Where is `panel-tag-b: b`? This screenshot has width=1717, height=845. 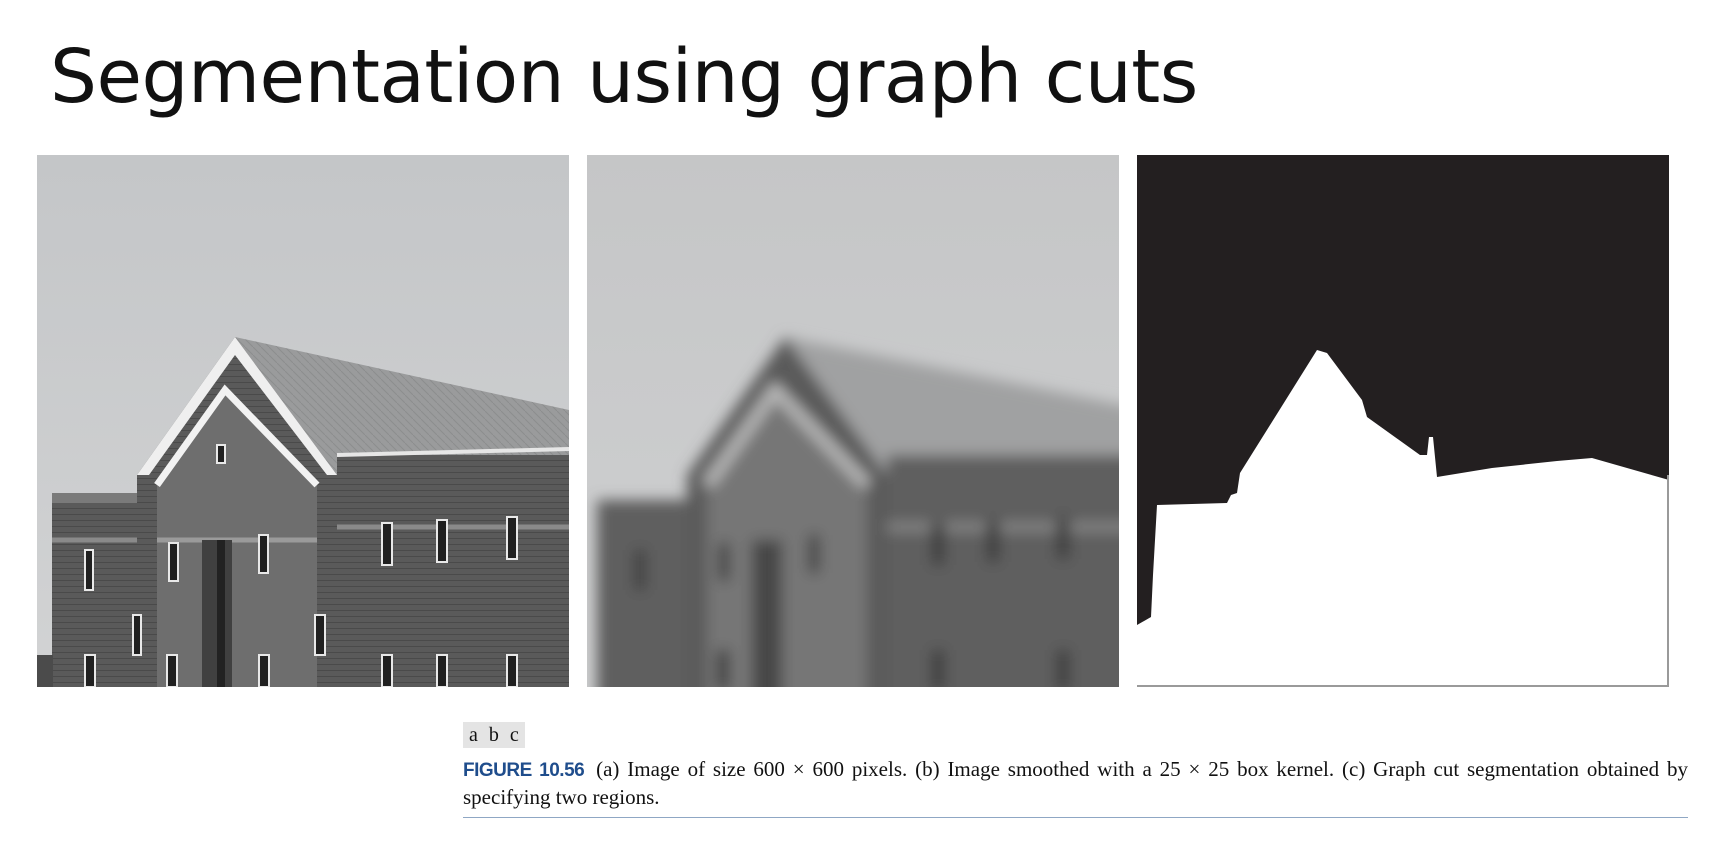
panel-tag-b: b is located at coordinates (493, 735).